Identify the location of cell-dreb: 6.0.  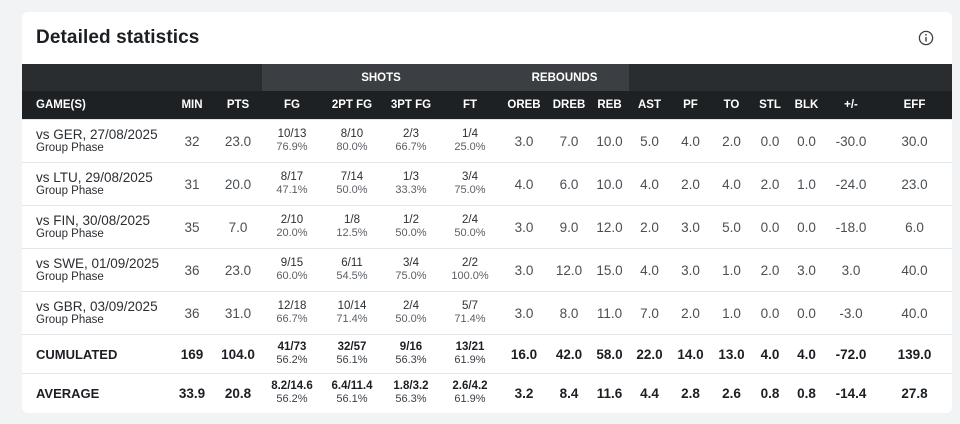
(569, 184).